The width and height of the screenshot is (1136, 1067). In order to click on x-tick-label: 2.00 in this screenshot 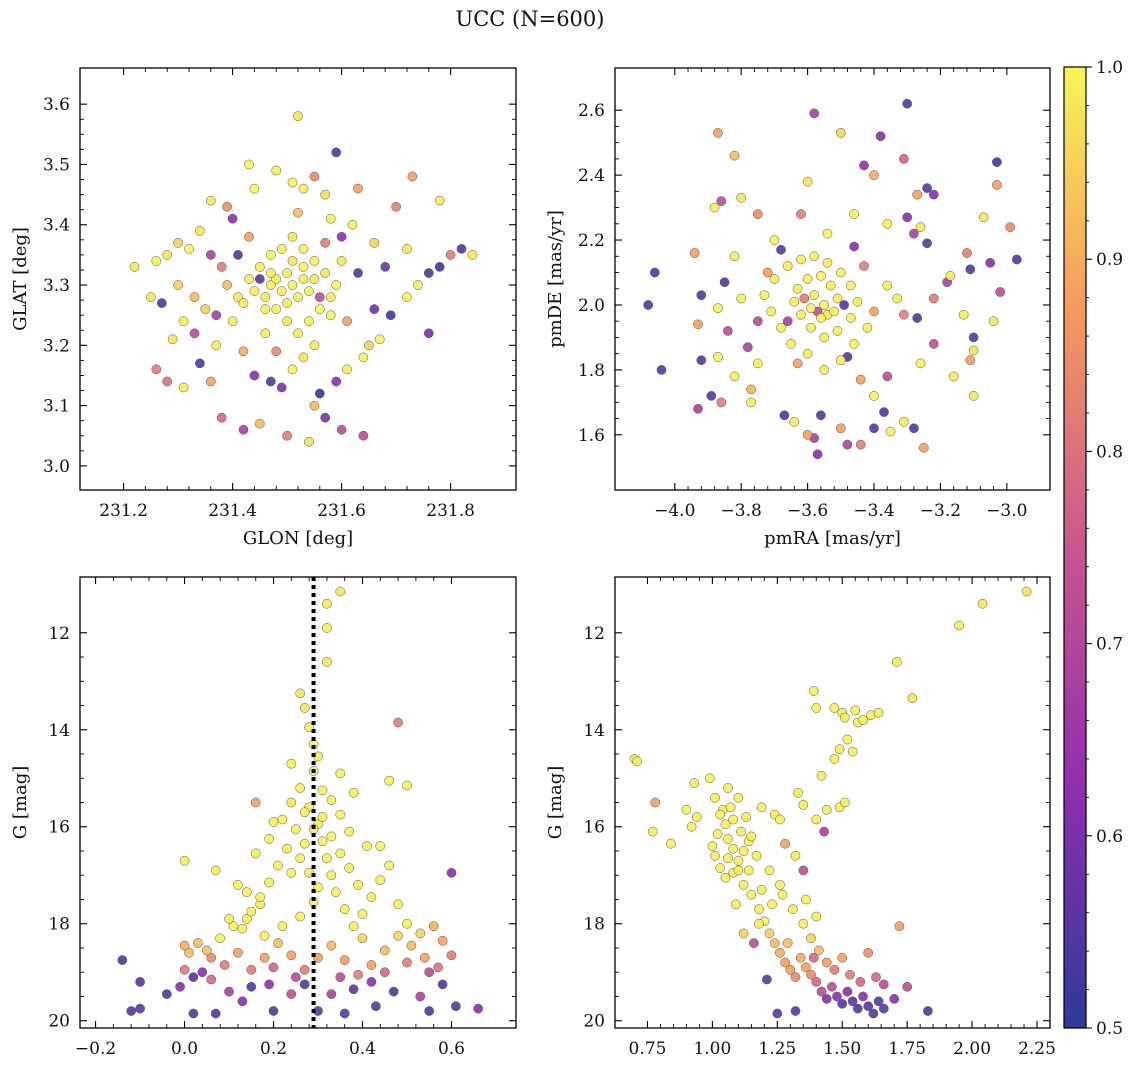, I will do `click(972, 1049)`.